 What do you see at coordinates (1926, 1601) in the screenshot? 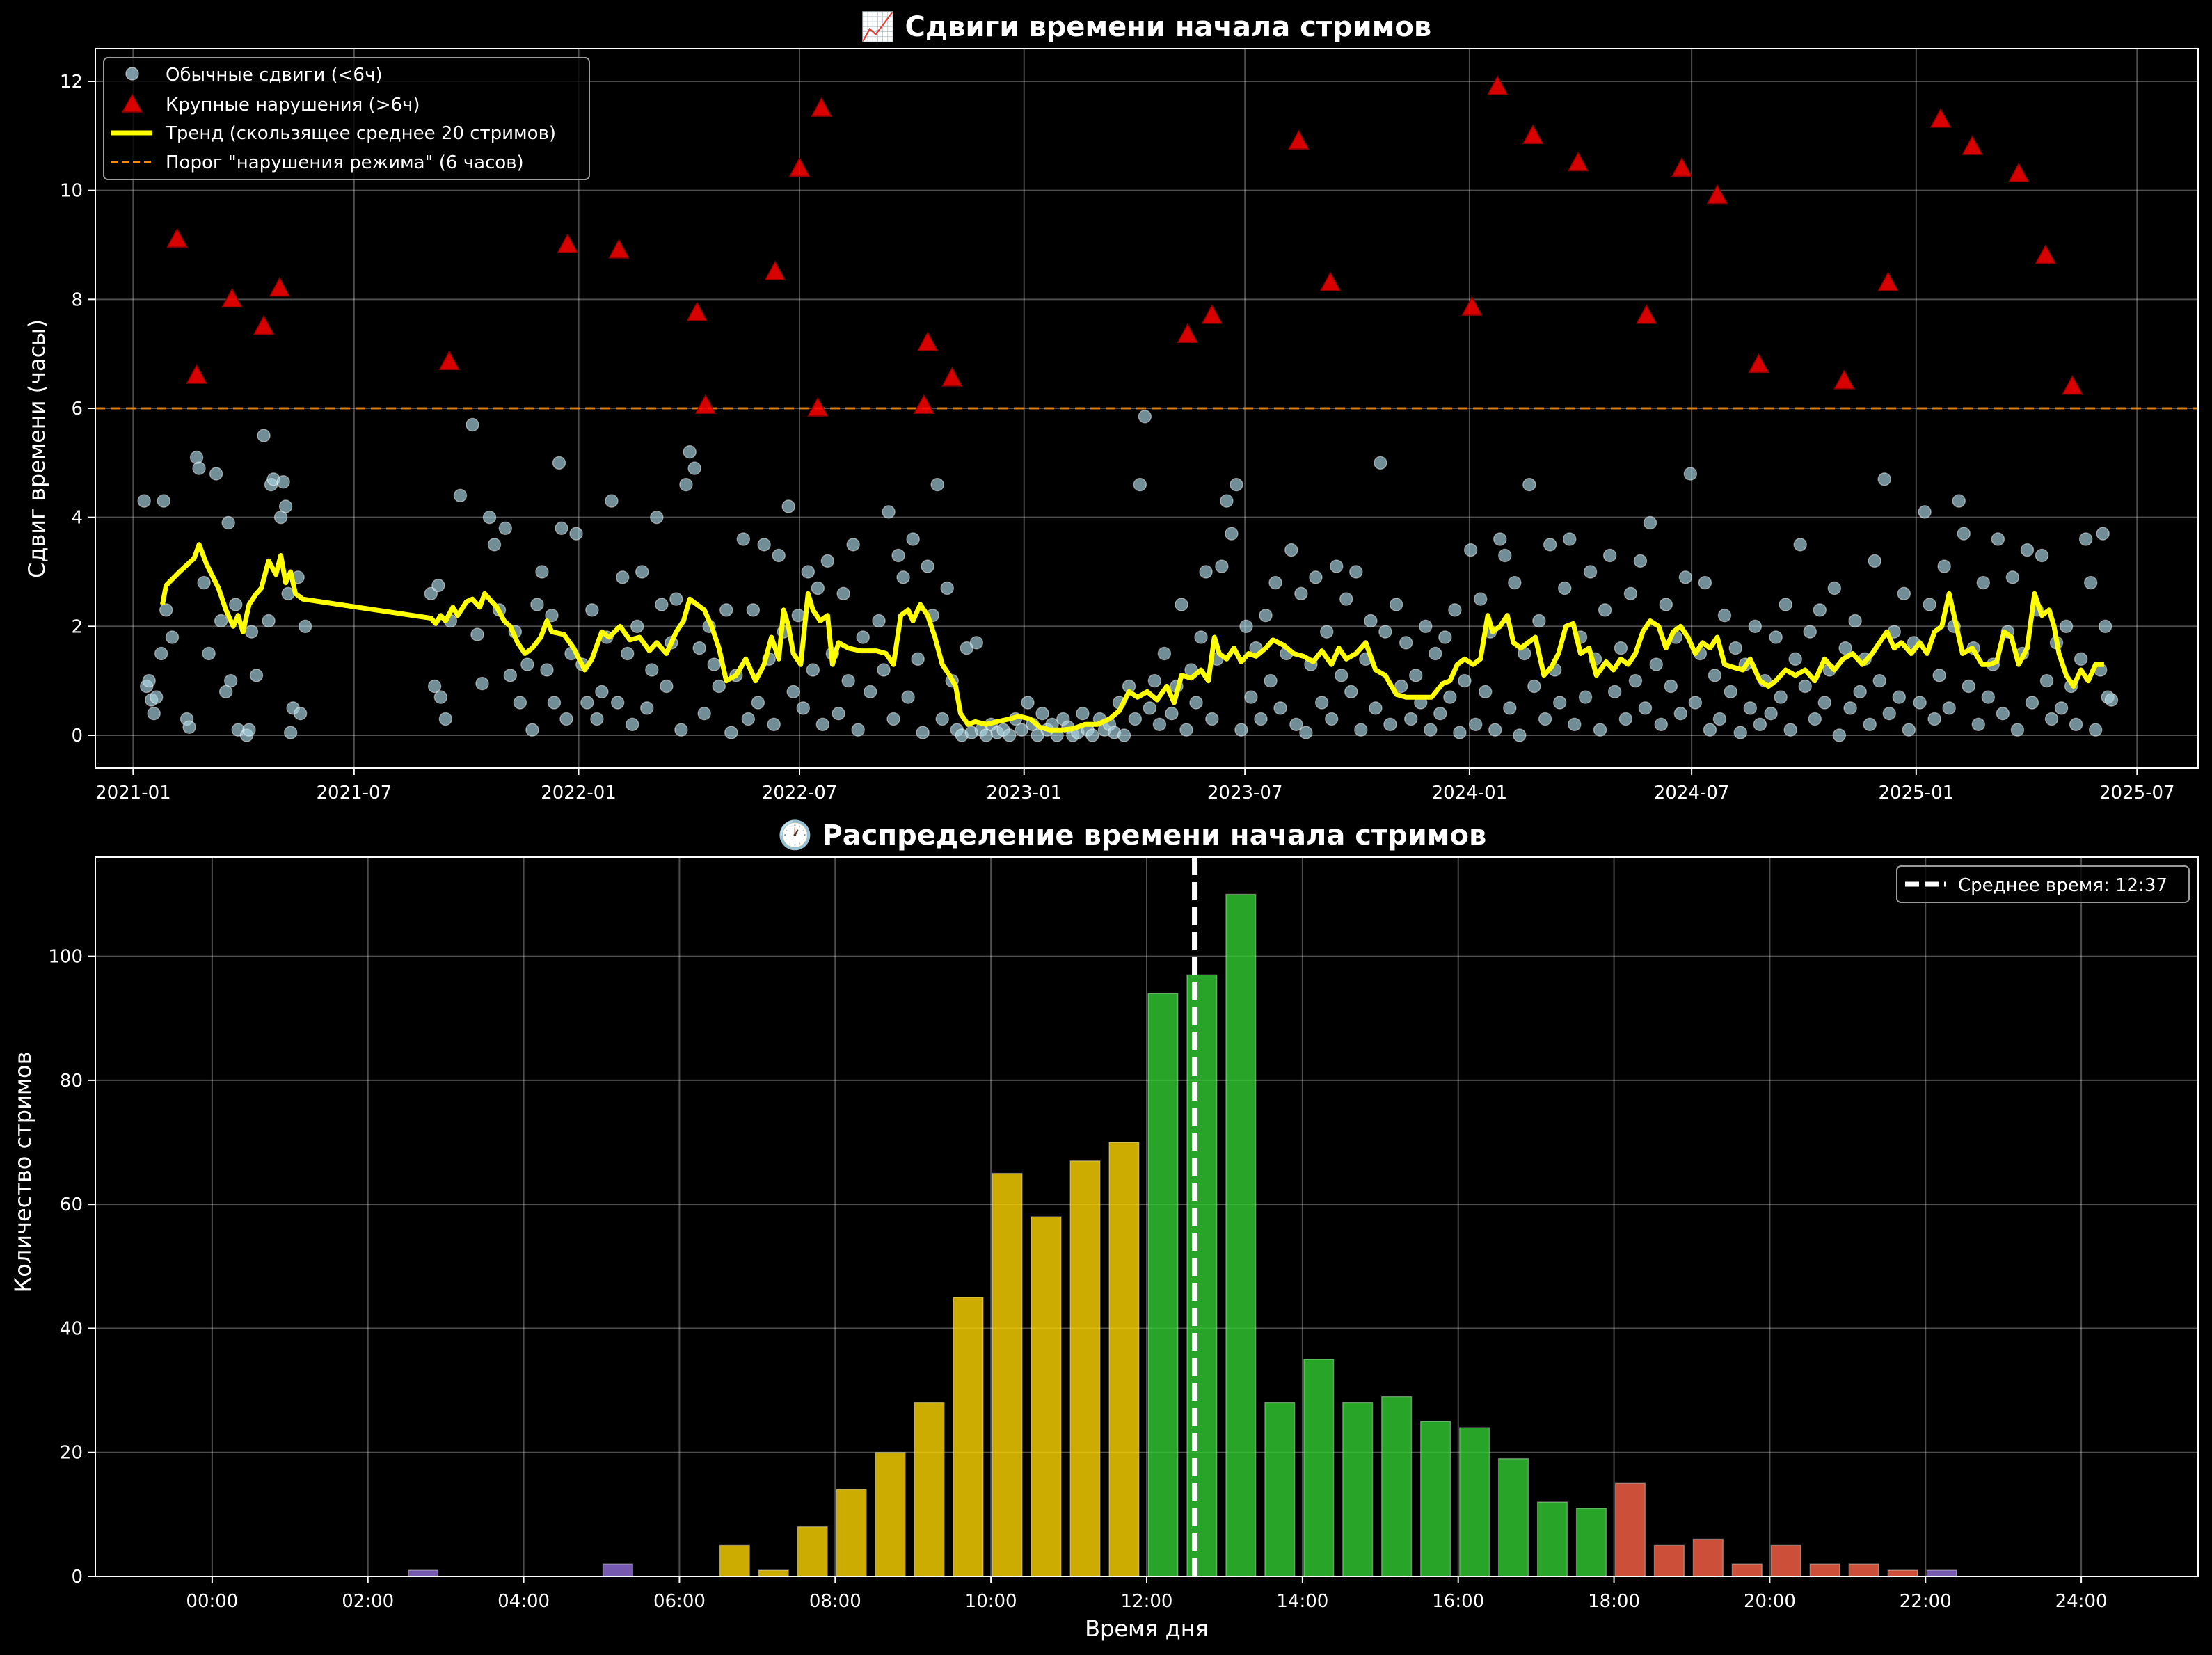
I see `x-tick-label: 22:00` at bounding box center [1926, 1601].